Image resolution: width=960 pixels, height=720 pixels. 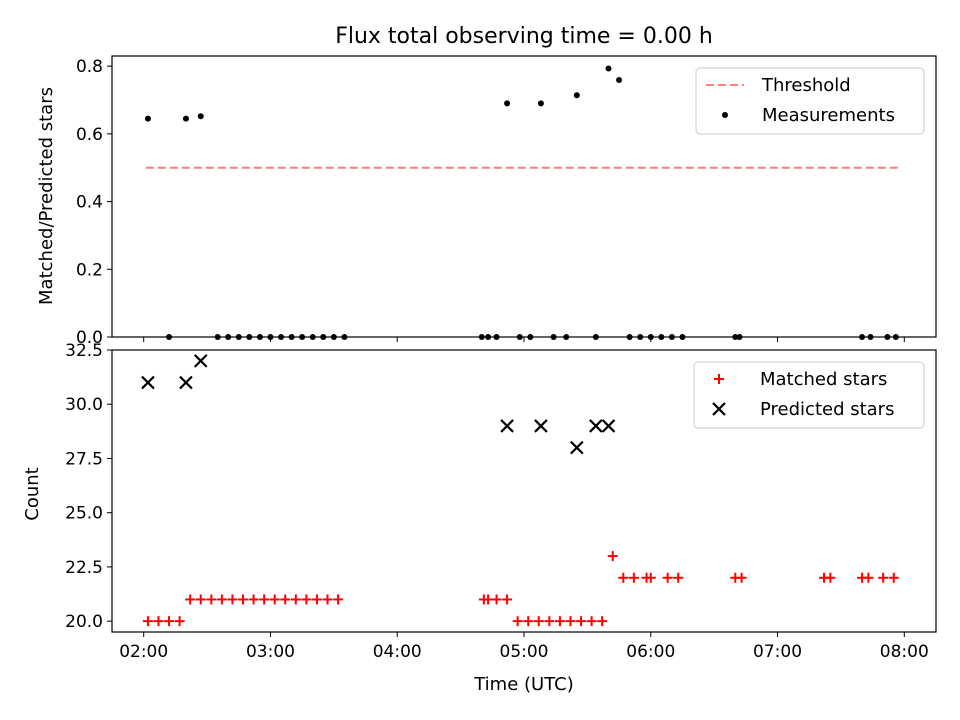 I want to click on legend-matched-swatch, so click(x=719, y=379).